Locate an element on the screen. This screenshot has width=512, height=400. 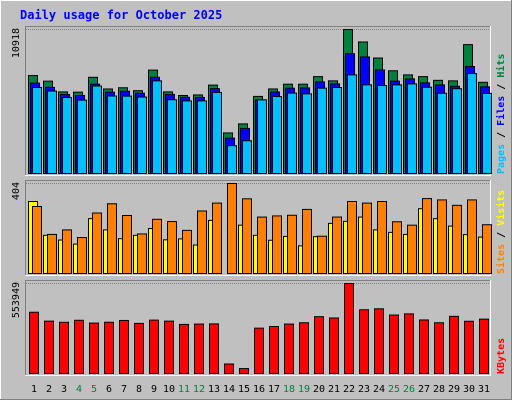
legend-item: Sites is located at coordinates (501, 259).